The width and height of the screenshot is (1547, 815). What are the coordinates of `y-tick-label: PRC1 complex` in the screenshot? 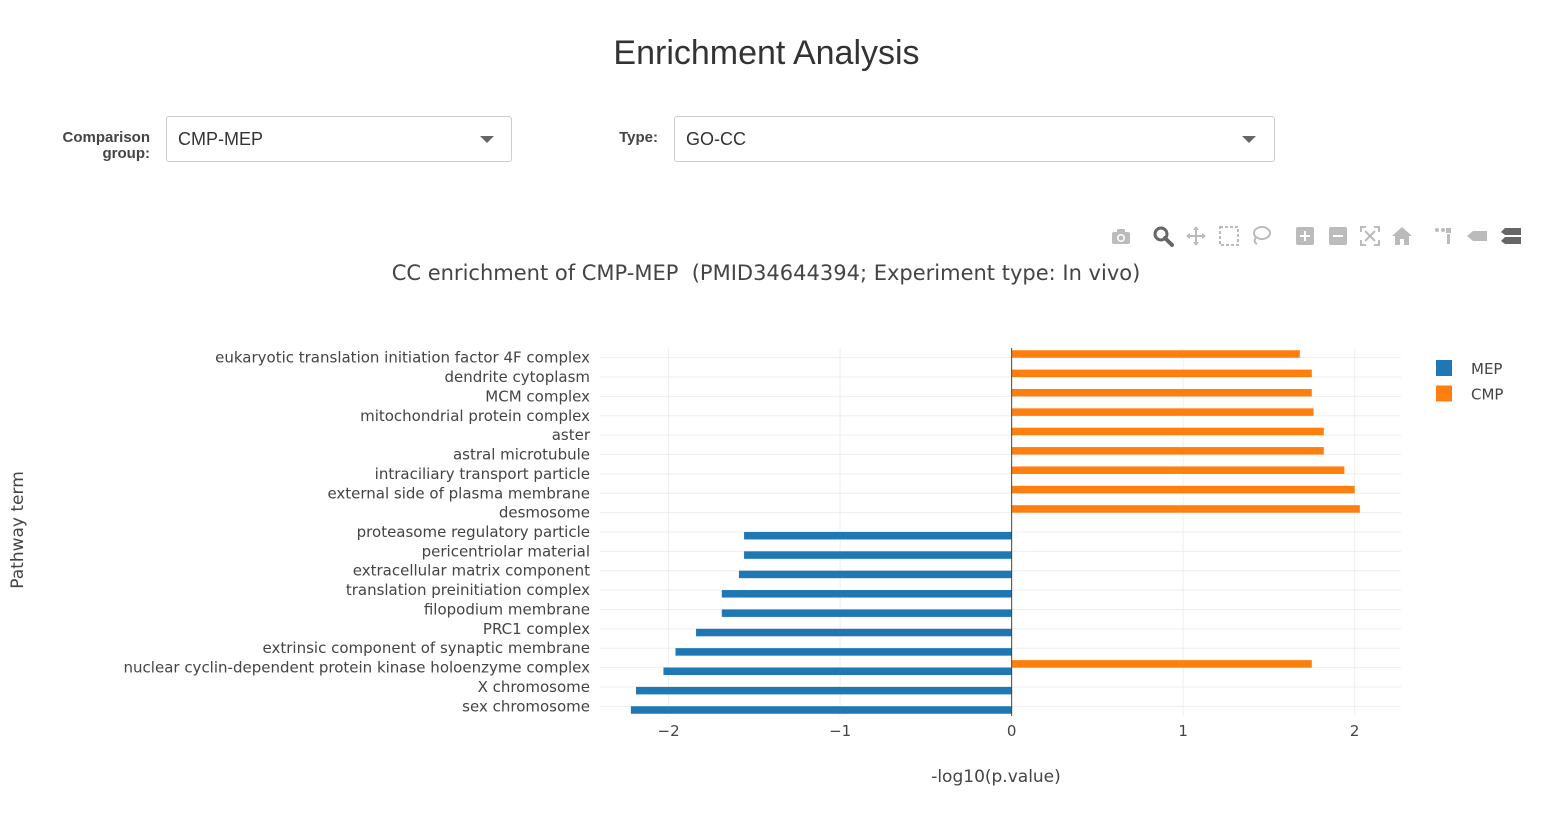 It's located at (536, 629).